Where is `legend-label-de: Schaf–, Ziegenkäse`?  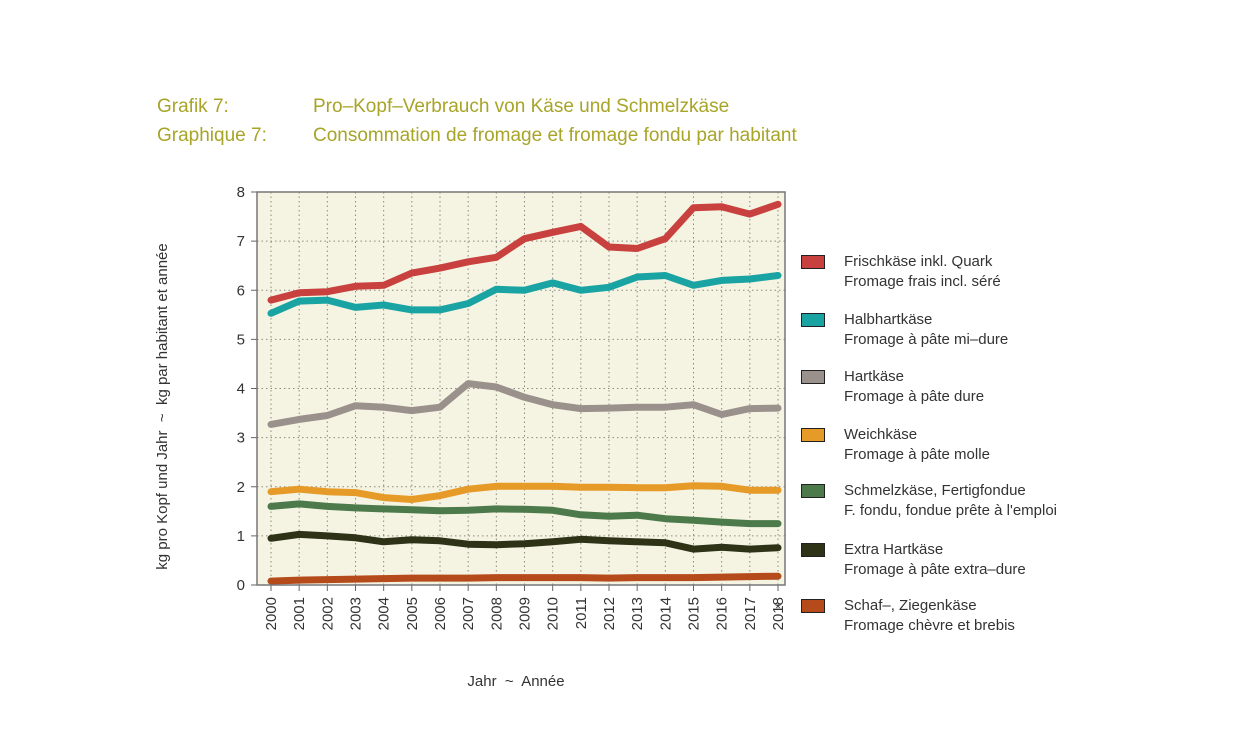 legend-label-de: Schaf–, Ziegenkäse is located at coordinates (910, 605).